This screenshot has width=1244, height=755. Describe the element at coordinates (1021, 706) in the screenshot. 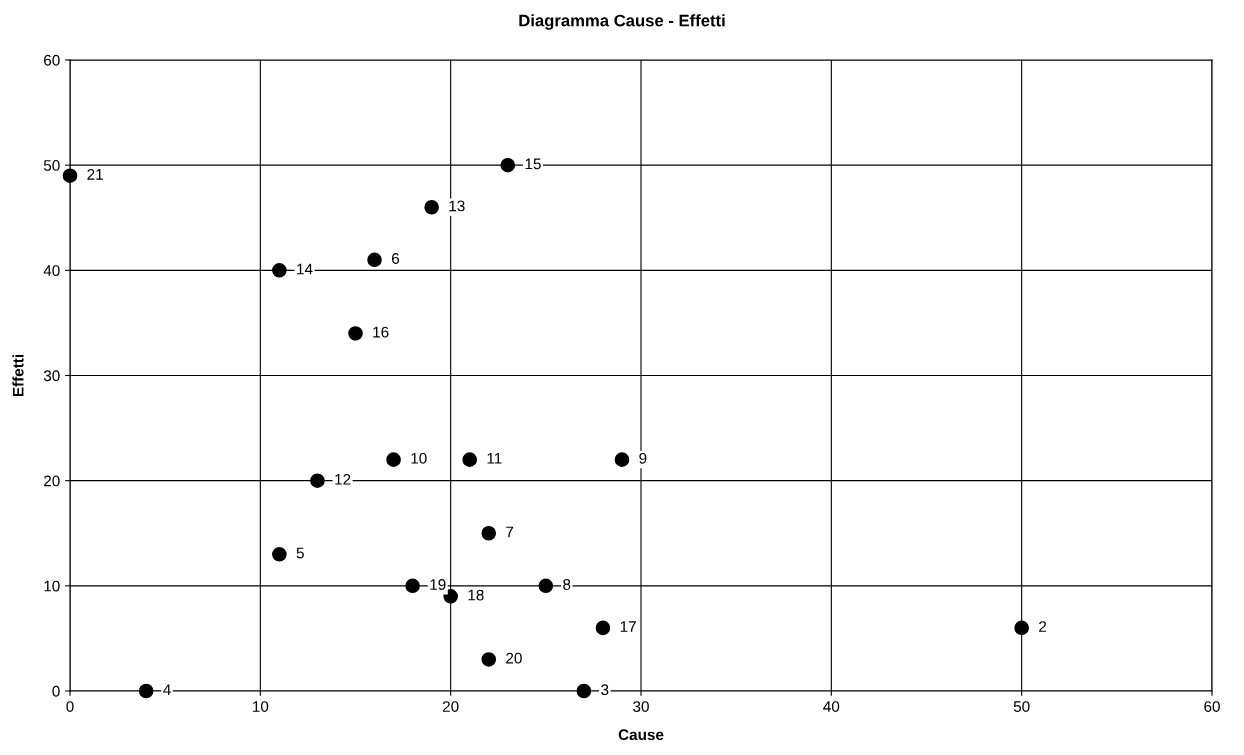

I see `x-tick-label: 50` at that location.